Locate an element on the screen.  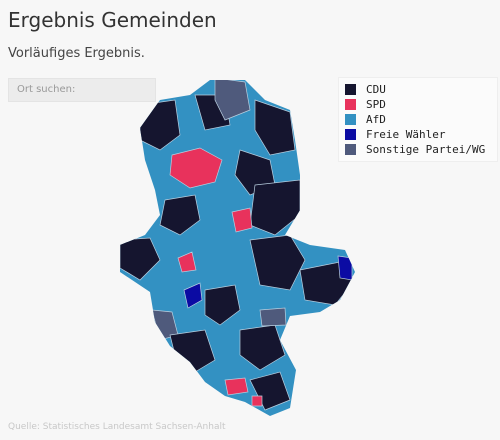
legend-label: SPD is located at coordinates (376, 104).